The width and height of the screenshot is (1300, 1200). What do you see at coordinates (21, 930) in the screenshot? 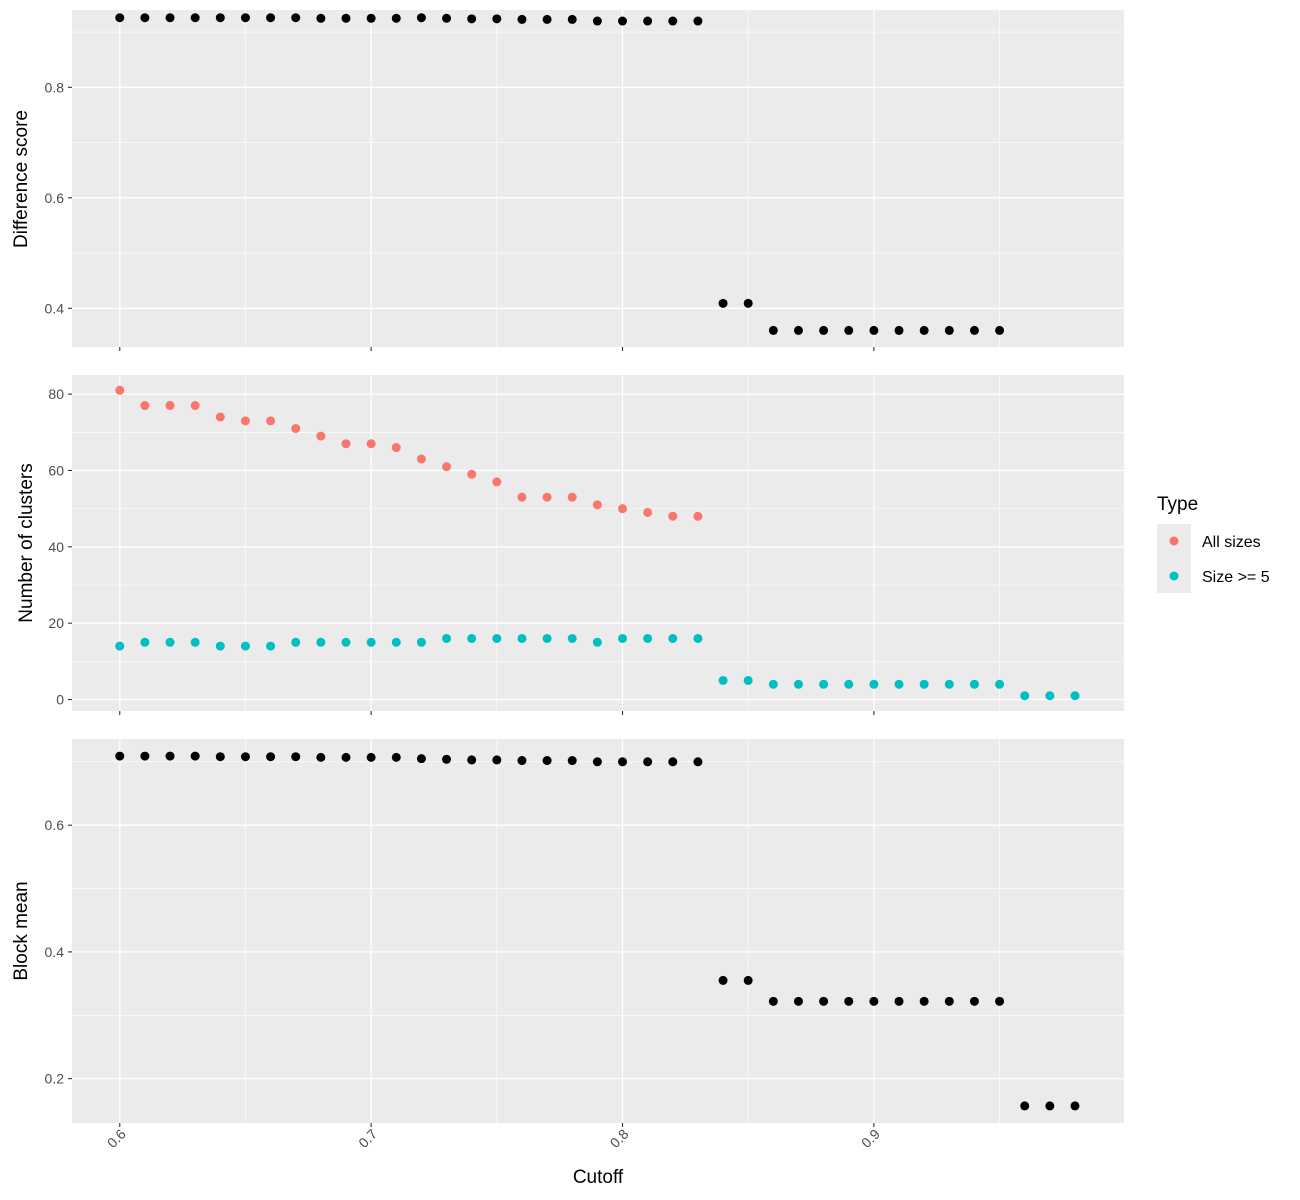
I see `y-axis-title-block-mean: Block mean` at bounding box center [21, 930].